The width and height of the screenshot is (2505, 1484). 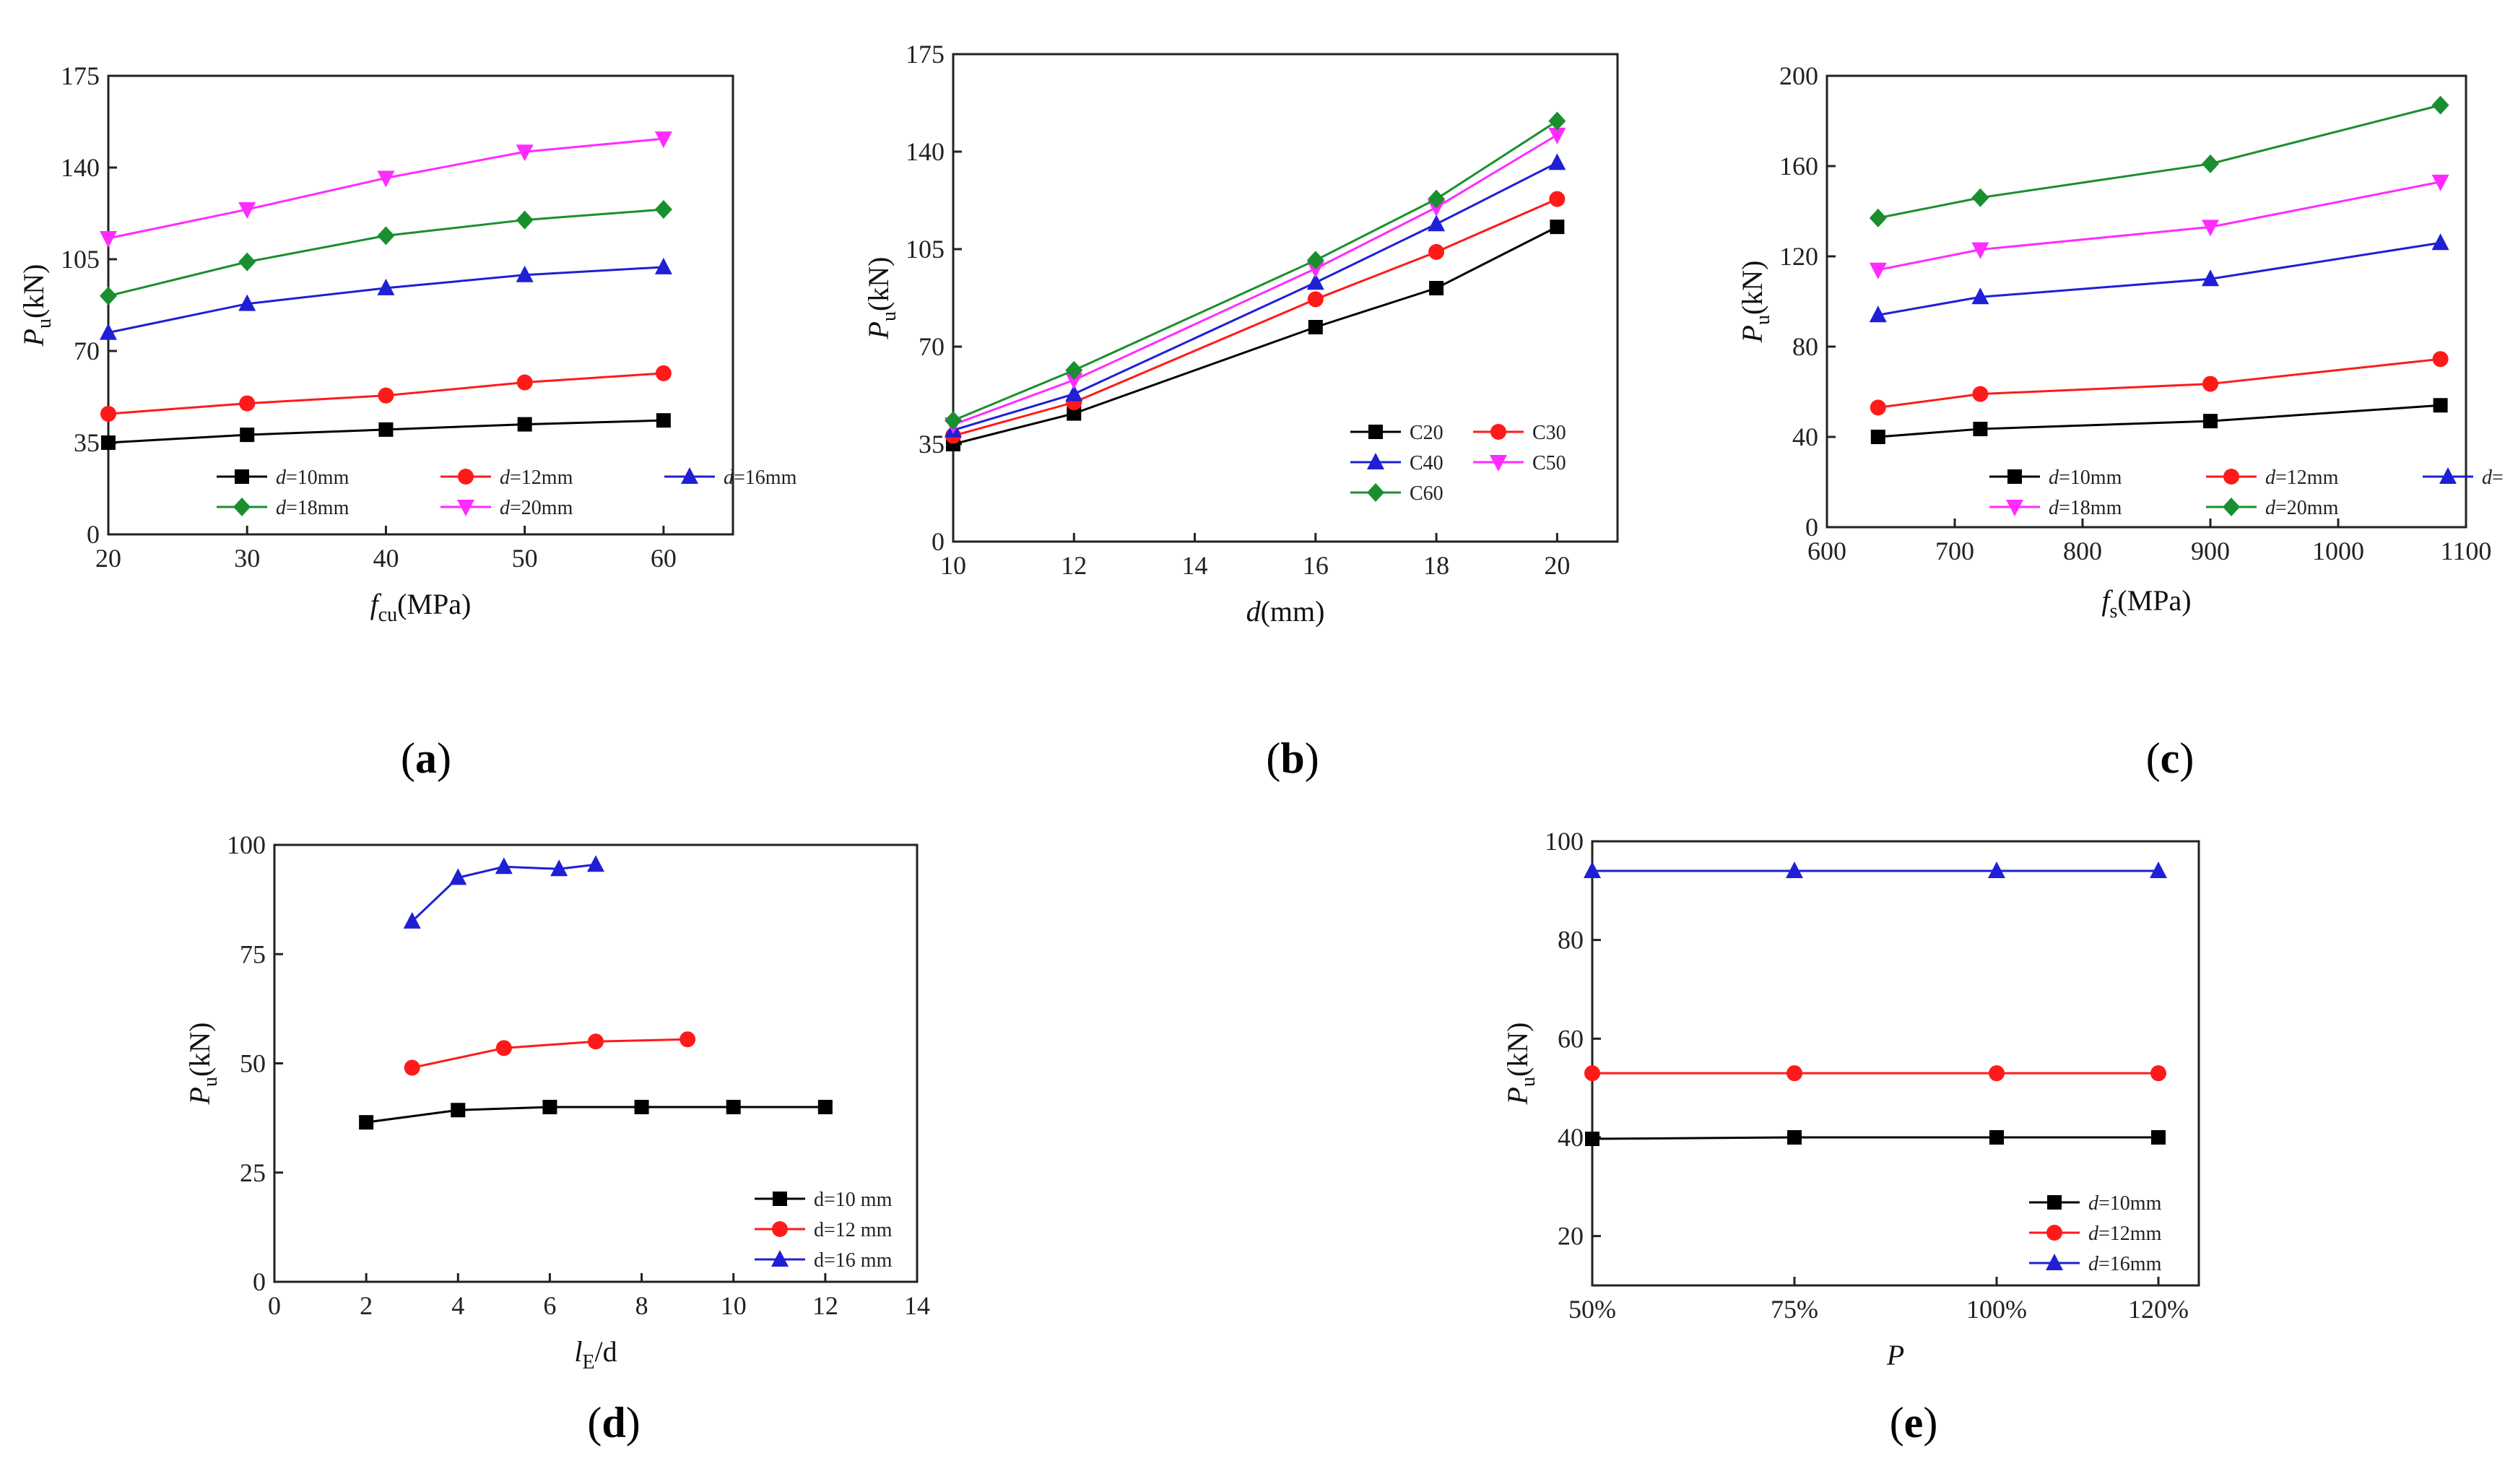 I want to click on legend-label: C50, so click(x=1549, y=463).